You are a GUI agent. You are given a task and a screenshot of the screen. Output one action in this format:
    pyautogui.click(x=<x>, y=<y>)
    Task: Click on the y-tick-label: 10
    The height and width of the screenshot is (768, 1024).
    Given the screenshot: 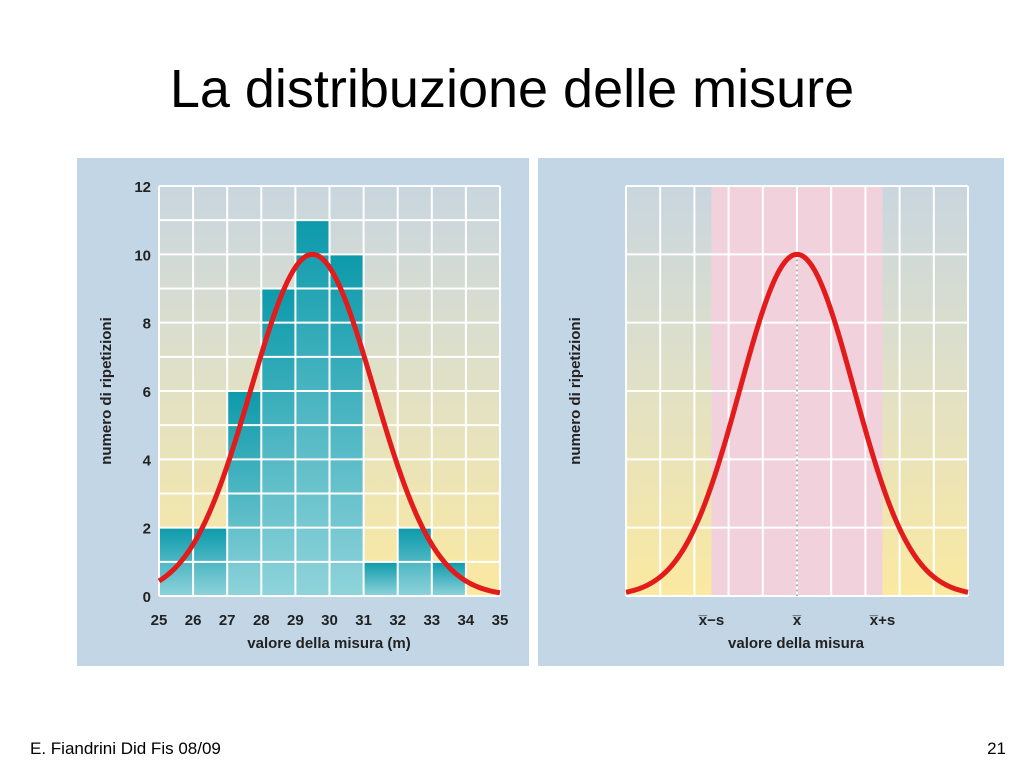 What is the action you would take?
    pyautogui.click(x=142, y=255)
    